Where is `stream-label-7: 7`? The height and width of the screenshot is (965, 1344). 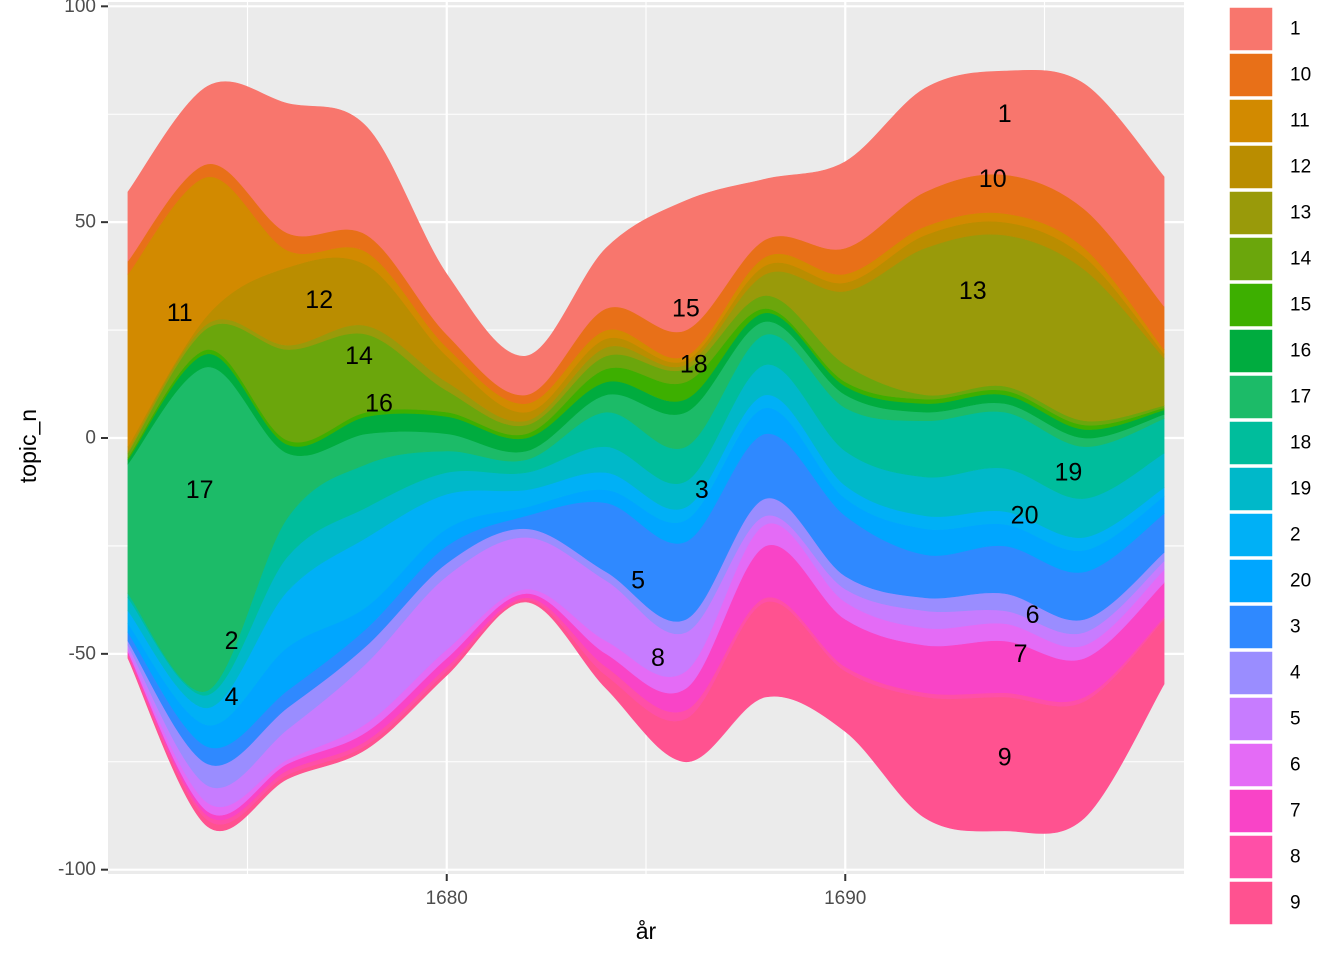 stream-label-7: 7 is located at coordinates (1021, 654).